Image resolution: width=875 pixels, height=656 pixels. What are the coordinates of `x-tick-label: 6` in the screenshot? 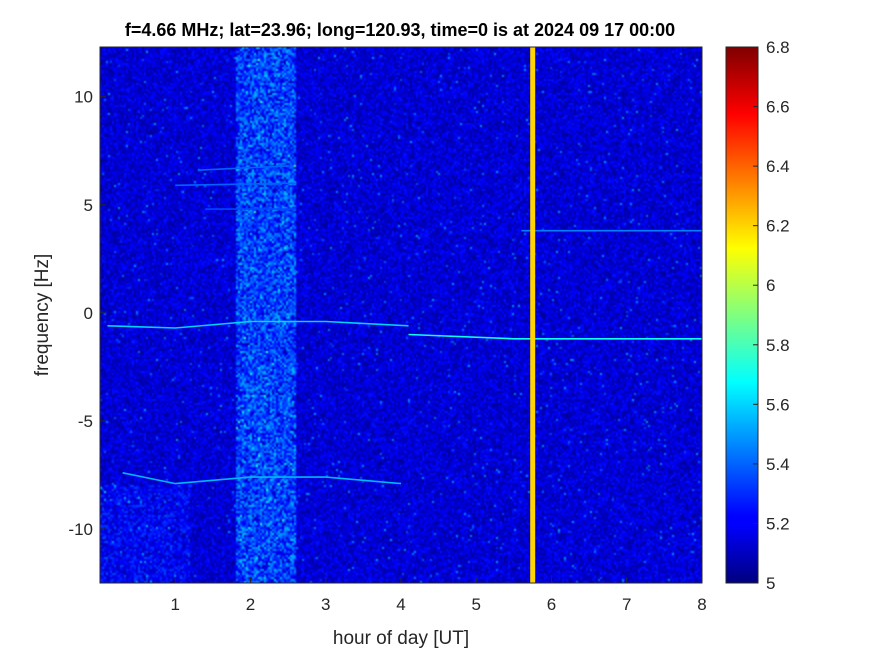 It's located at (551, 604).